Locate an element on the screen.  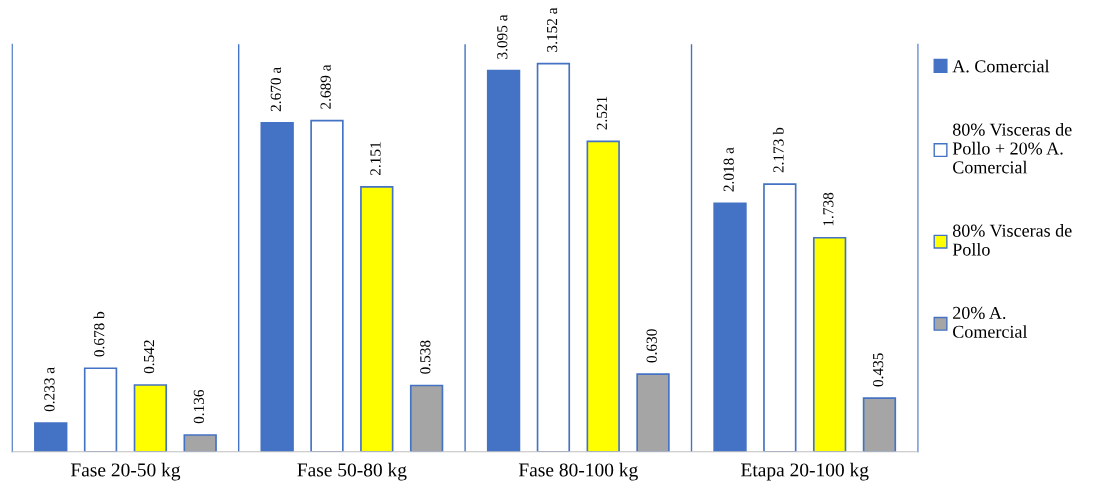
data-label: 0.678 b is located at coordinates (99, 334).